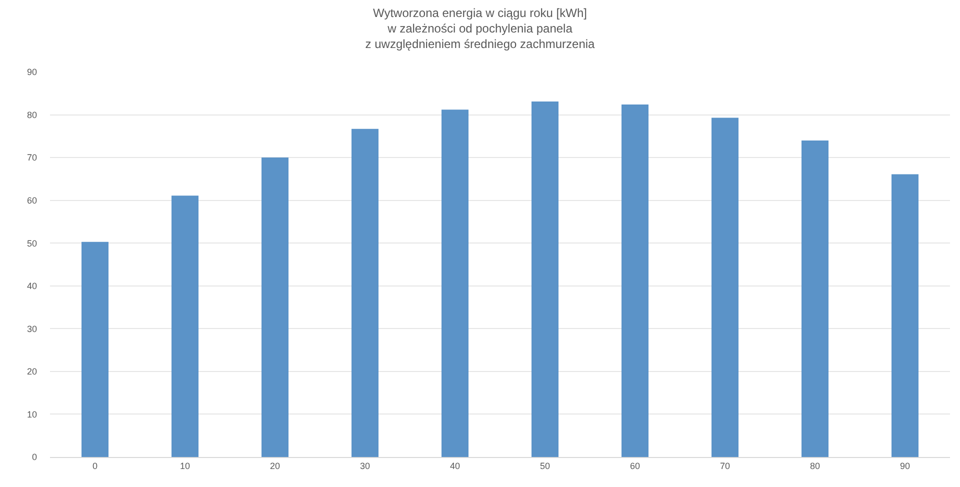  Describe the element at coordinates (815, 465) in the screenshot. I see `x-tick-label: 80` at that location.